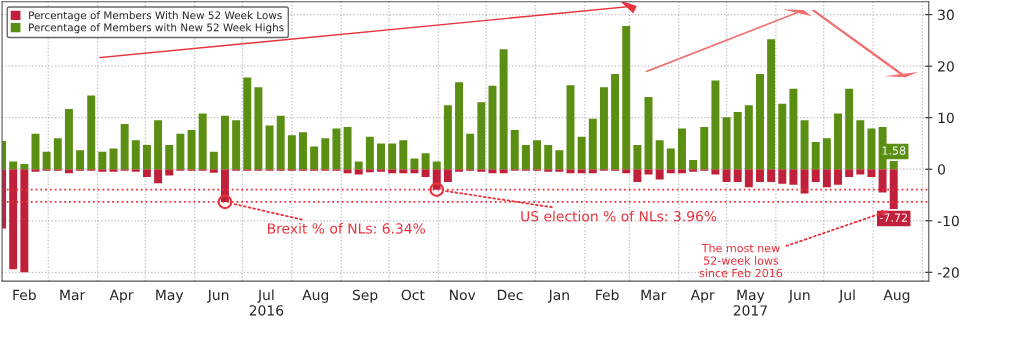 This screenshot has width=1024, height=347. What do you see at coordinates (170, 296) in the screenshot?
I see `x-tick-label: May` at bounding box center [170, 296].